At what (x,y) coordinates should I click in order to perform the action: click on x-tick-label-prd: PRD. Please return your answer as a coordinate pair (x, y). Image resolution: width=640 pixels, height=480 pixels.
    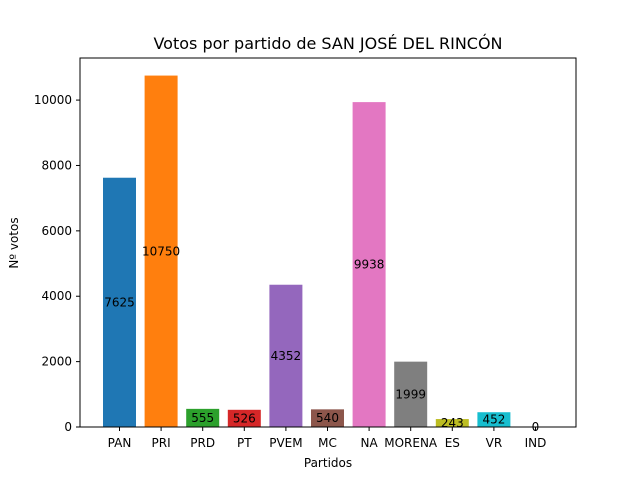
    Looking at the image, I should click on (202, 443).